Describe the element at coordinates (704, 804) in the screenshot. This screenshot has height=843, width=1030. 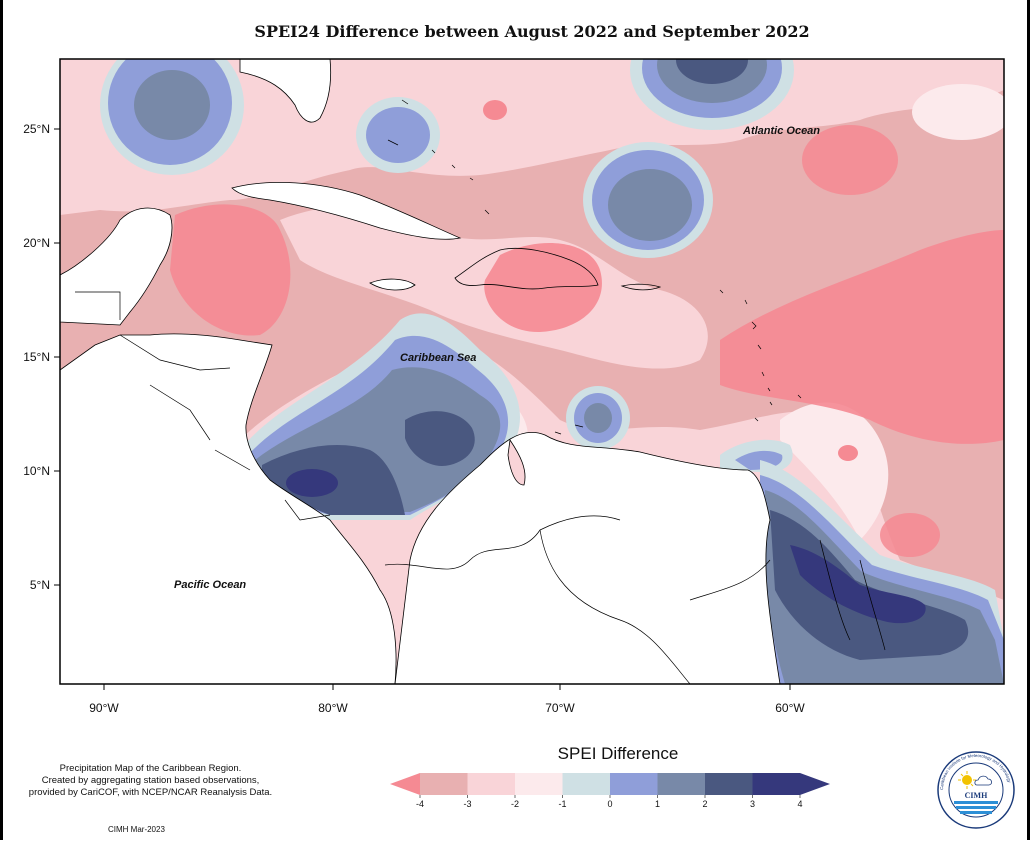
I see `legend-tick-label: 2` at that location.